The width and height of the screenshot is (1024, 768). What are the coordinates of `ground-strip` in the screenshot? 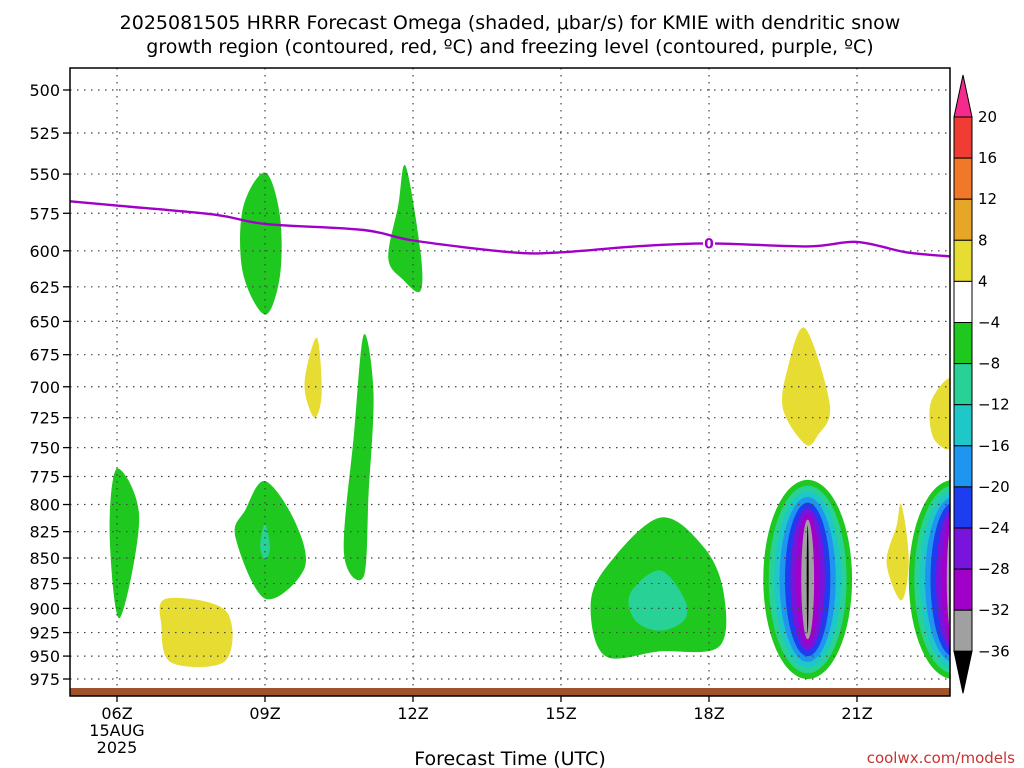 It's located at (510, 692).